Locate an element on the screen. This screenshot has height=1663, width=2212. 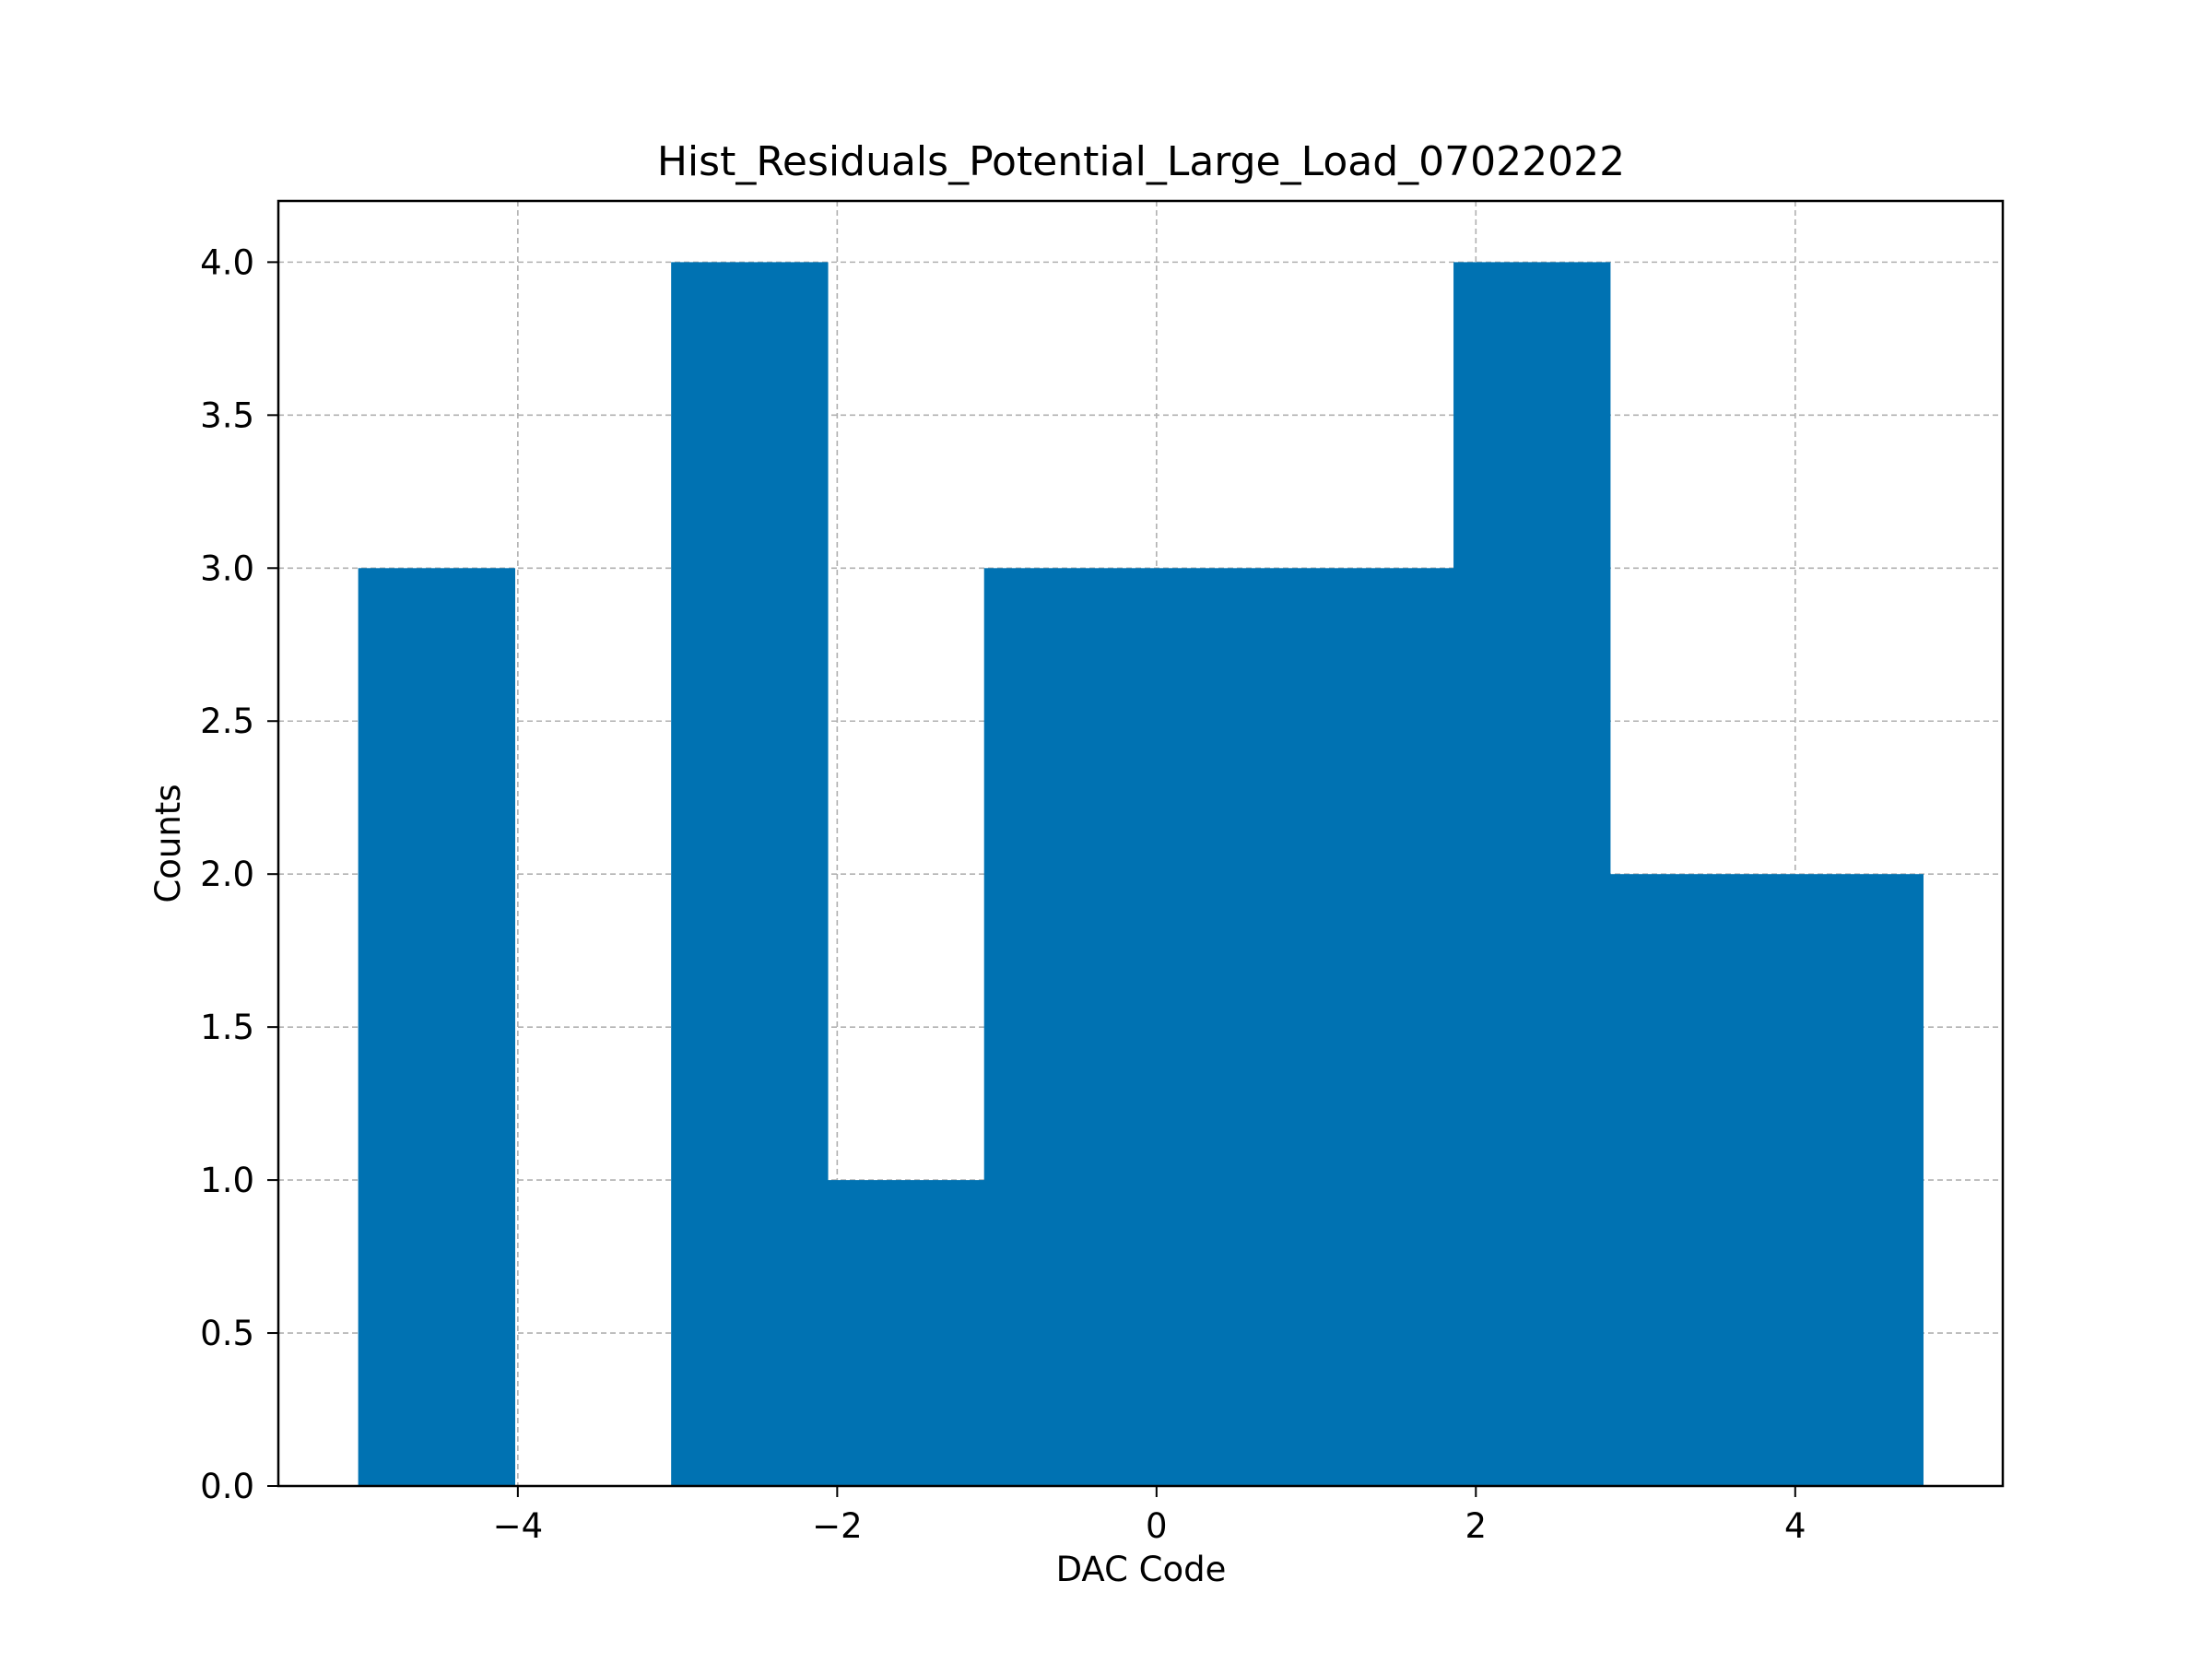
x-tick-label-4: 4 is located at coordinates (1795, 1526).